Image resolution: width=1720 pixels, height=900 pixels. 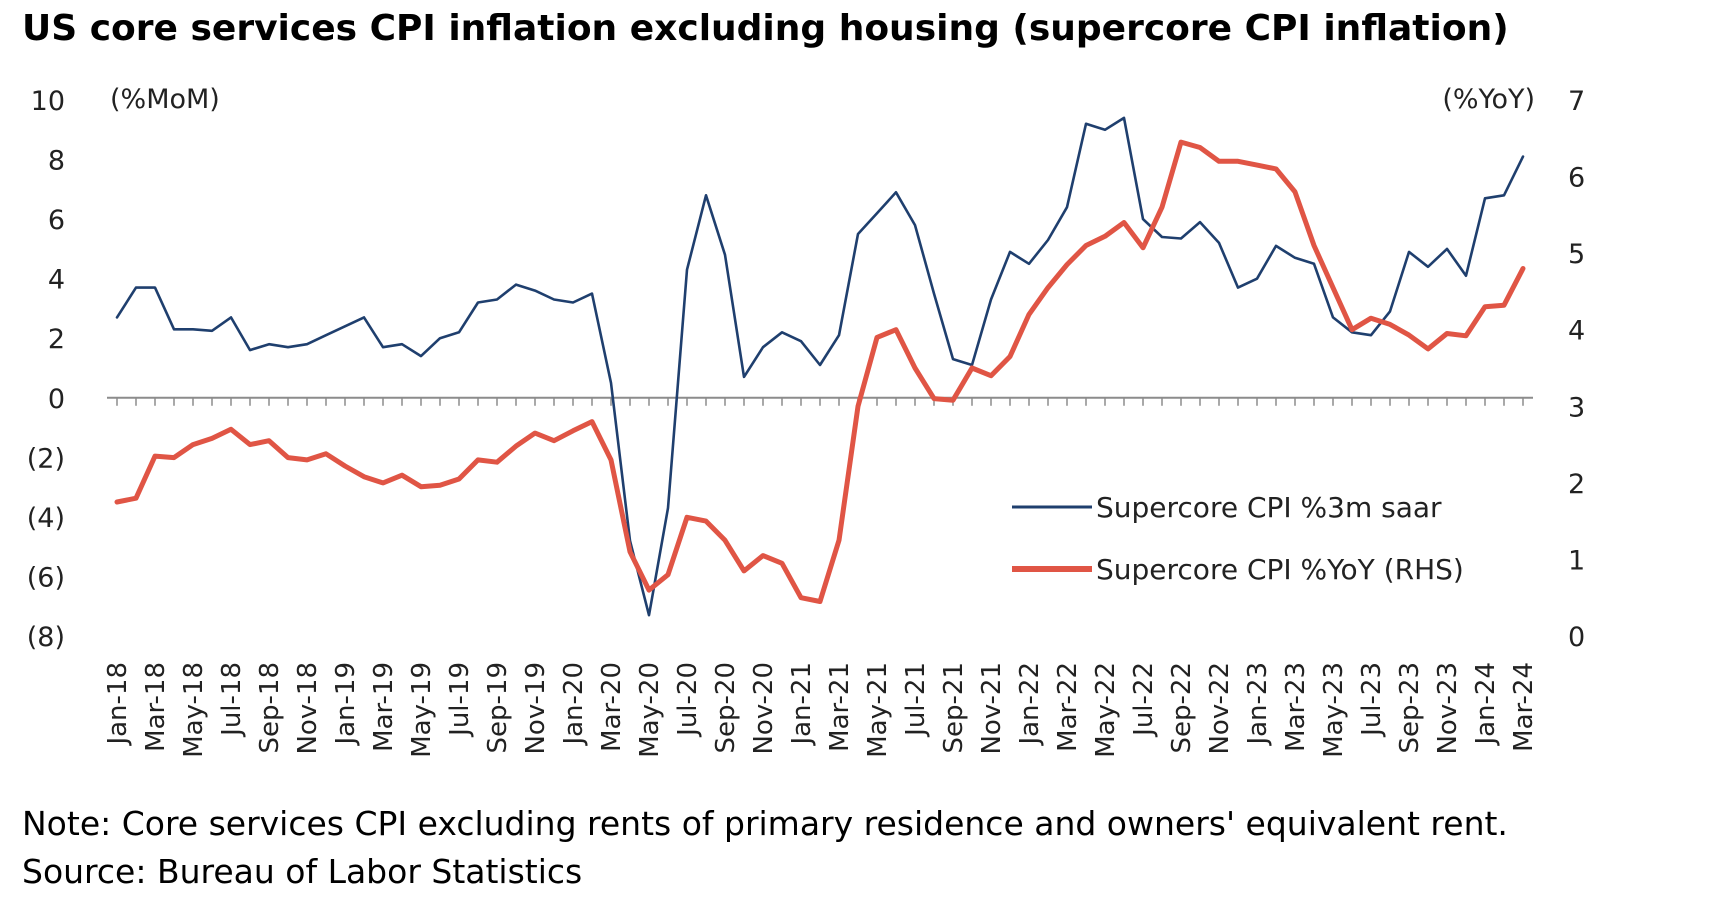 What do you see at coordinates (422, 710) in the screenshot?
I see `x-tick-label: May-19` at bounding box center [422, 710].